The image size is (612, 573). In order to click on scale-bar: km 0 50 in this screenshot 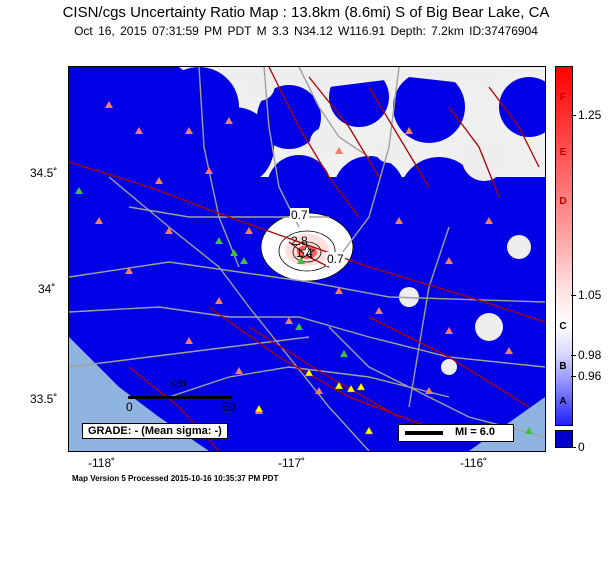, I will do `click(182, 398)`.